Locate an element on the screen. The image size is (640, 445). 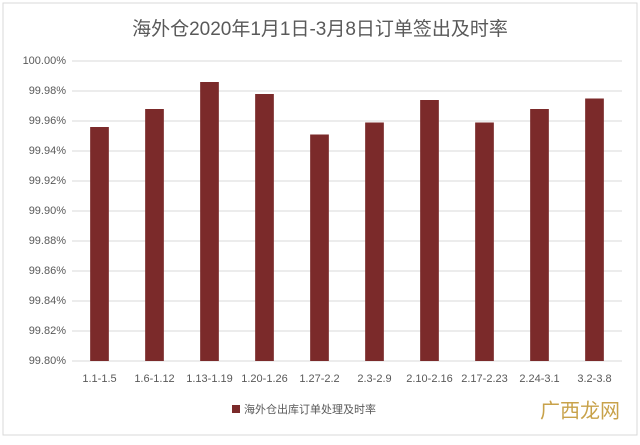
y-tick-label: 100.00% is located at coordinates (45, 61).